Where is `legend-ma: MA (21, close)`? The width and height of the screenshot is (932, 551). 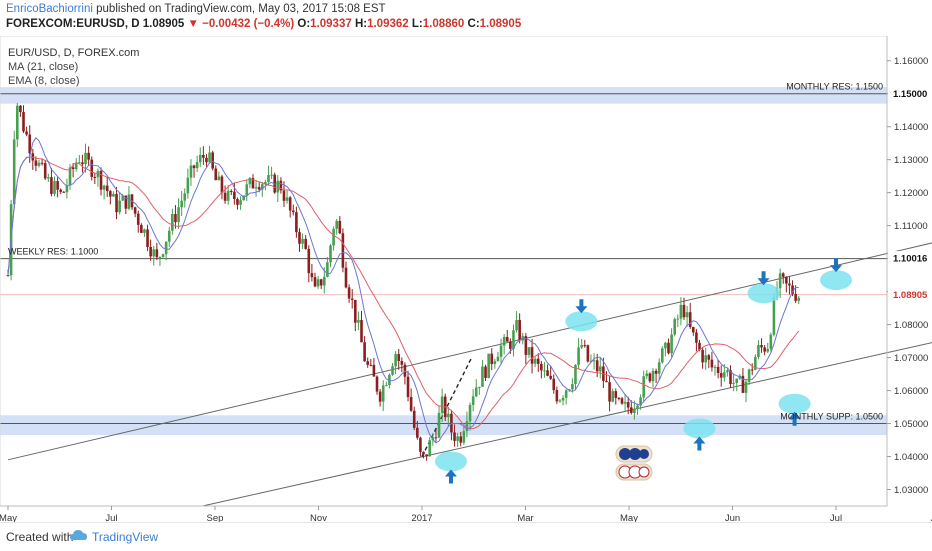 legend-ma: MA (21, close) is located at coordinates (43, 67).